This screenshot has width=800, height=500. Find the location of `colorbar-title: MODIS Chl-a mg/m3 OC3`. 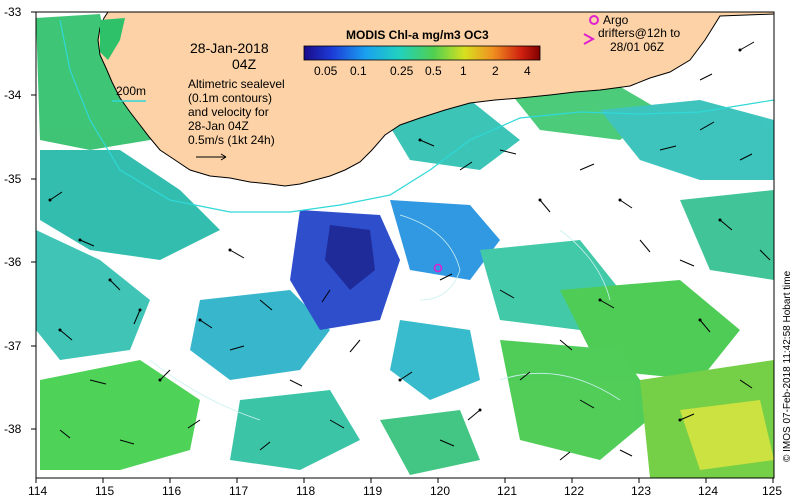

colorbar-title: MODIS Chl-a mg/m3 OC3 is located at coordinates (417, 35).